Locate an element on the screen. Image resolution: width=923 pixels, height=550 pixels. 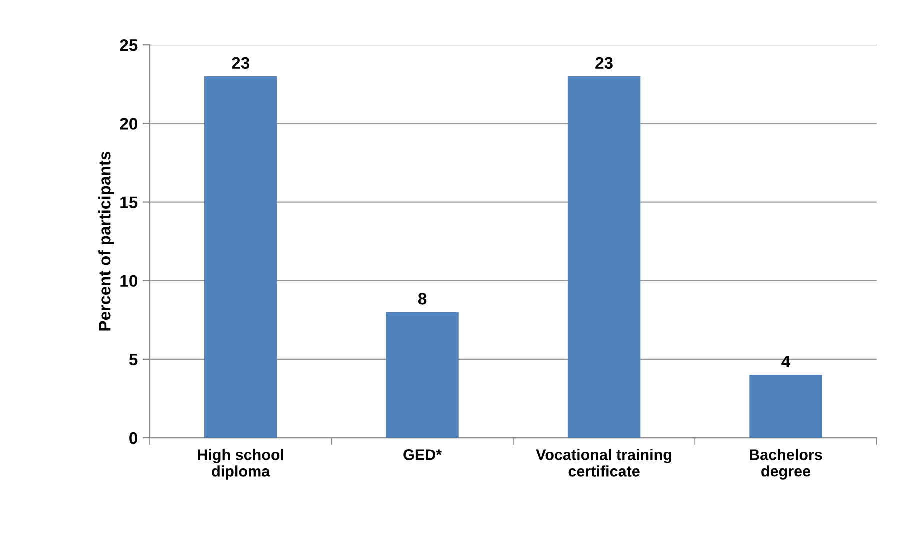
y-tick-label: 25 is located at coordinates (129, 46).